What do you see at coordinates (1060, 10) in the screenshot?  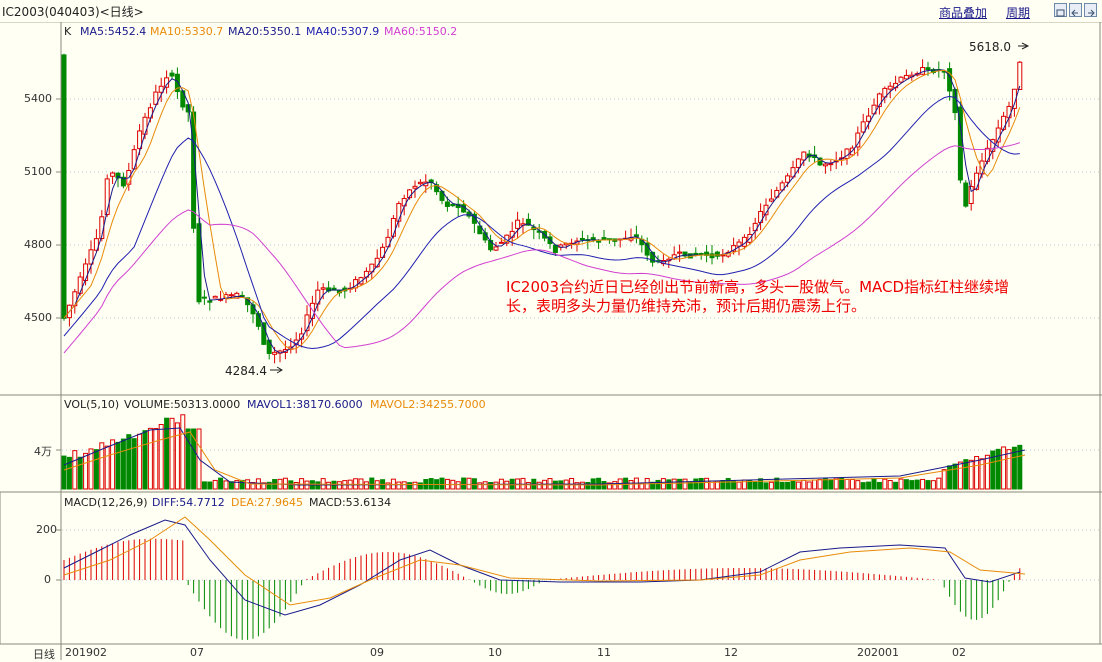 I see `restore-icon` at bounding box center [1060, 10].